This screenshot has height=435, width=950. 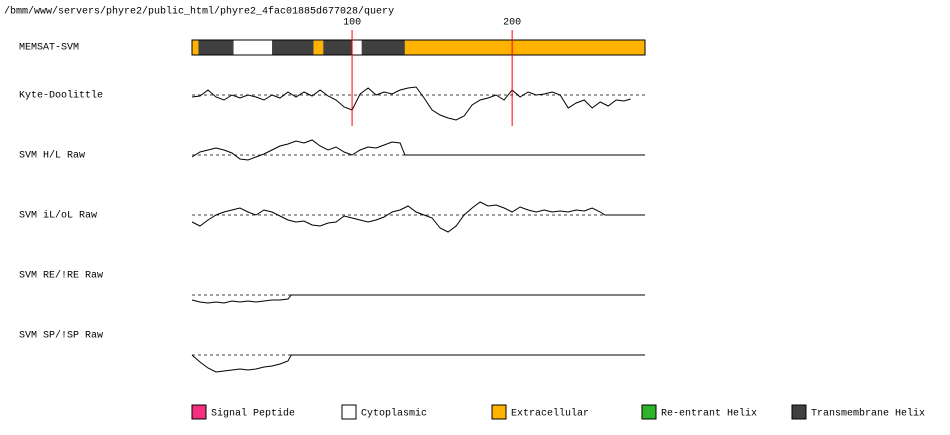 What do you see at coordinates (58, 216) in the screenshot?
I see `track-label: SVM iL/oL Raw` at bounding box center [58, 216].